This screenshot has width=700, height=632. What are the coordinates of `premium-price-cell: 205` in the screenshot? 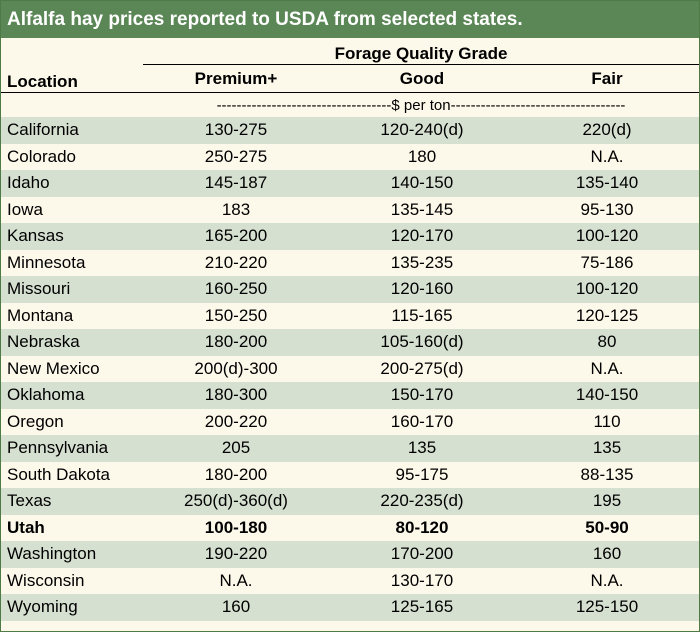 It's located at (236, 448).